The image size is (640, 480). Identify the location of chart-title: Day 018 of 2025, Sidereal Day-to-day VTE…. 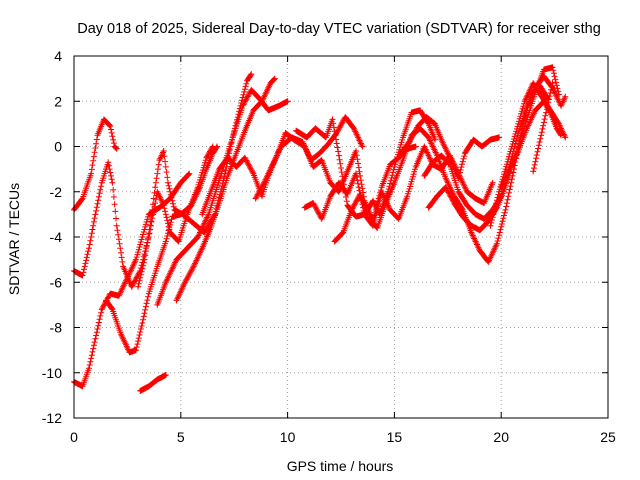
(339, 29).